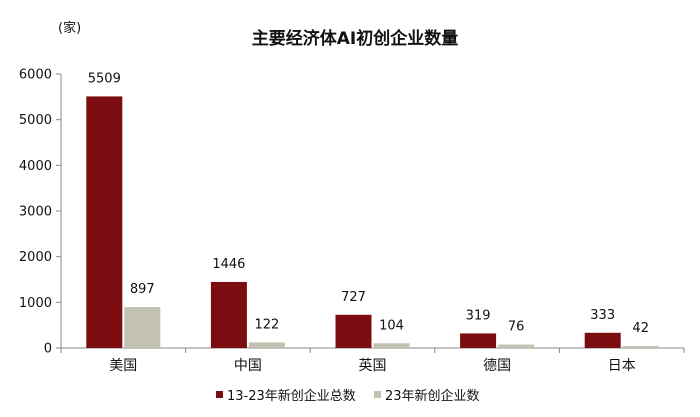  Describe the element at coordinates (35, 212) in the screenshot. I see `y-tick-label: 3000` at that location.